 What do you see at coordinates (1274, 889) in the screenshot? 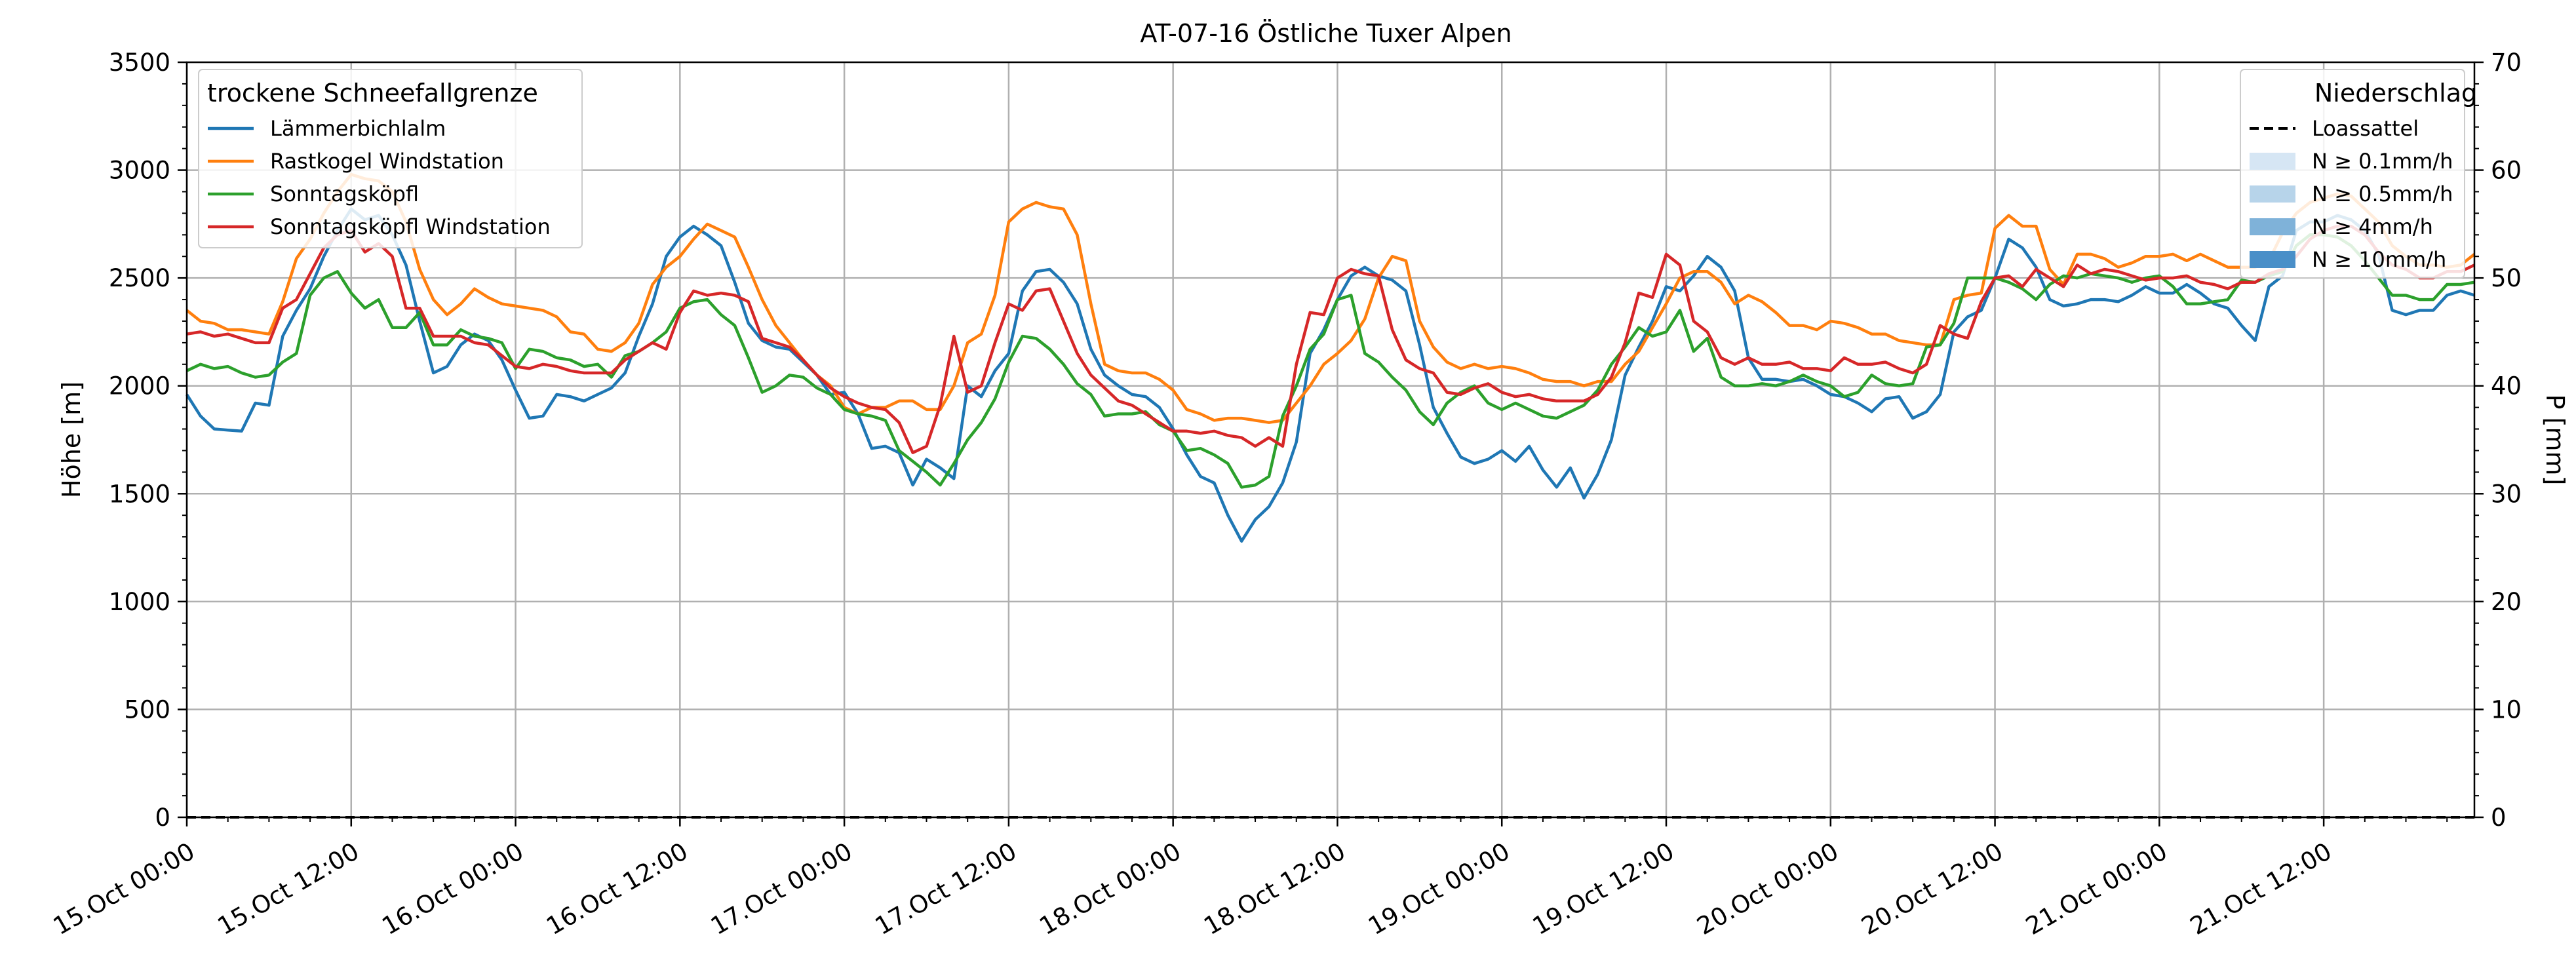
I see `x-tick-label: 18.Oct 12:00` at bounding box center [1274, 889].